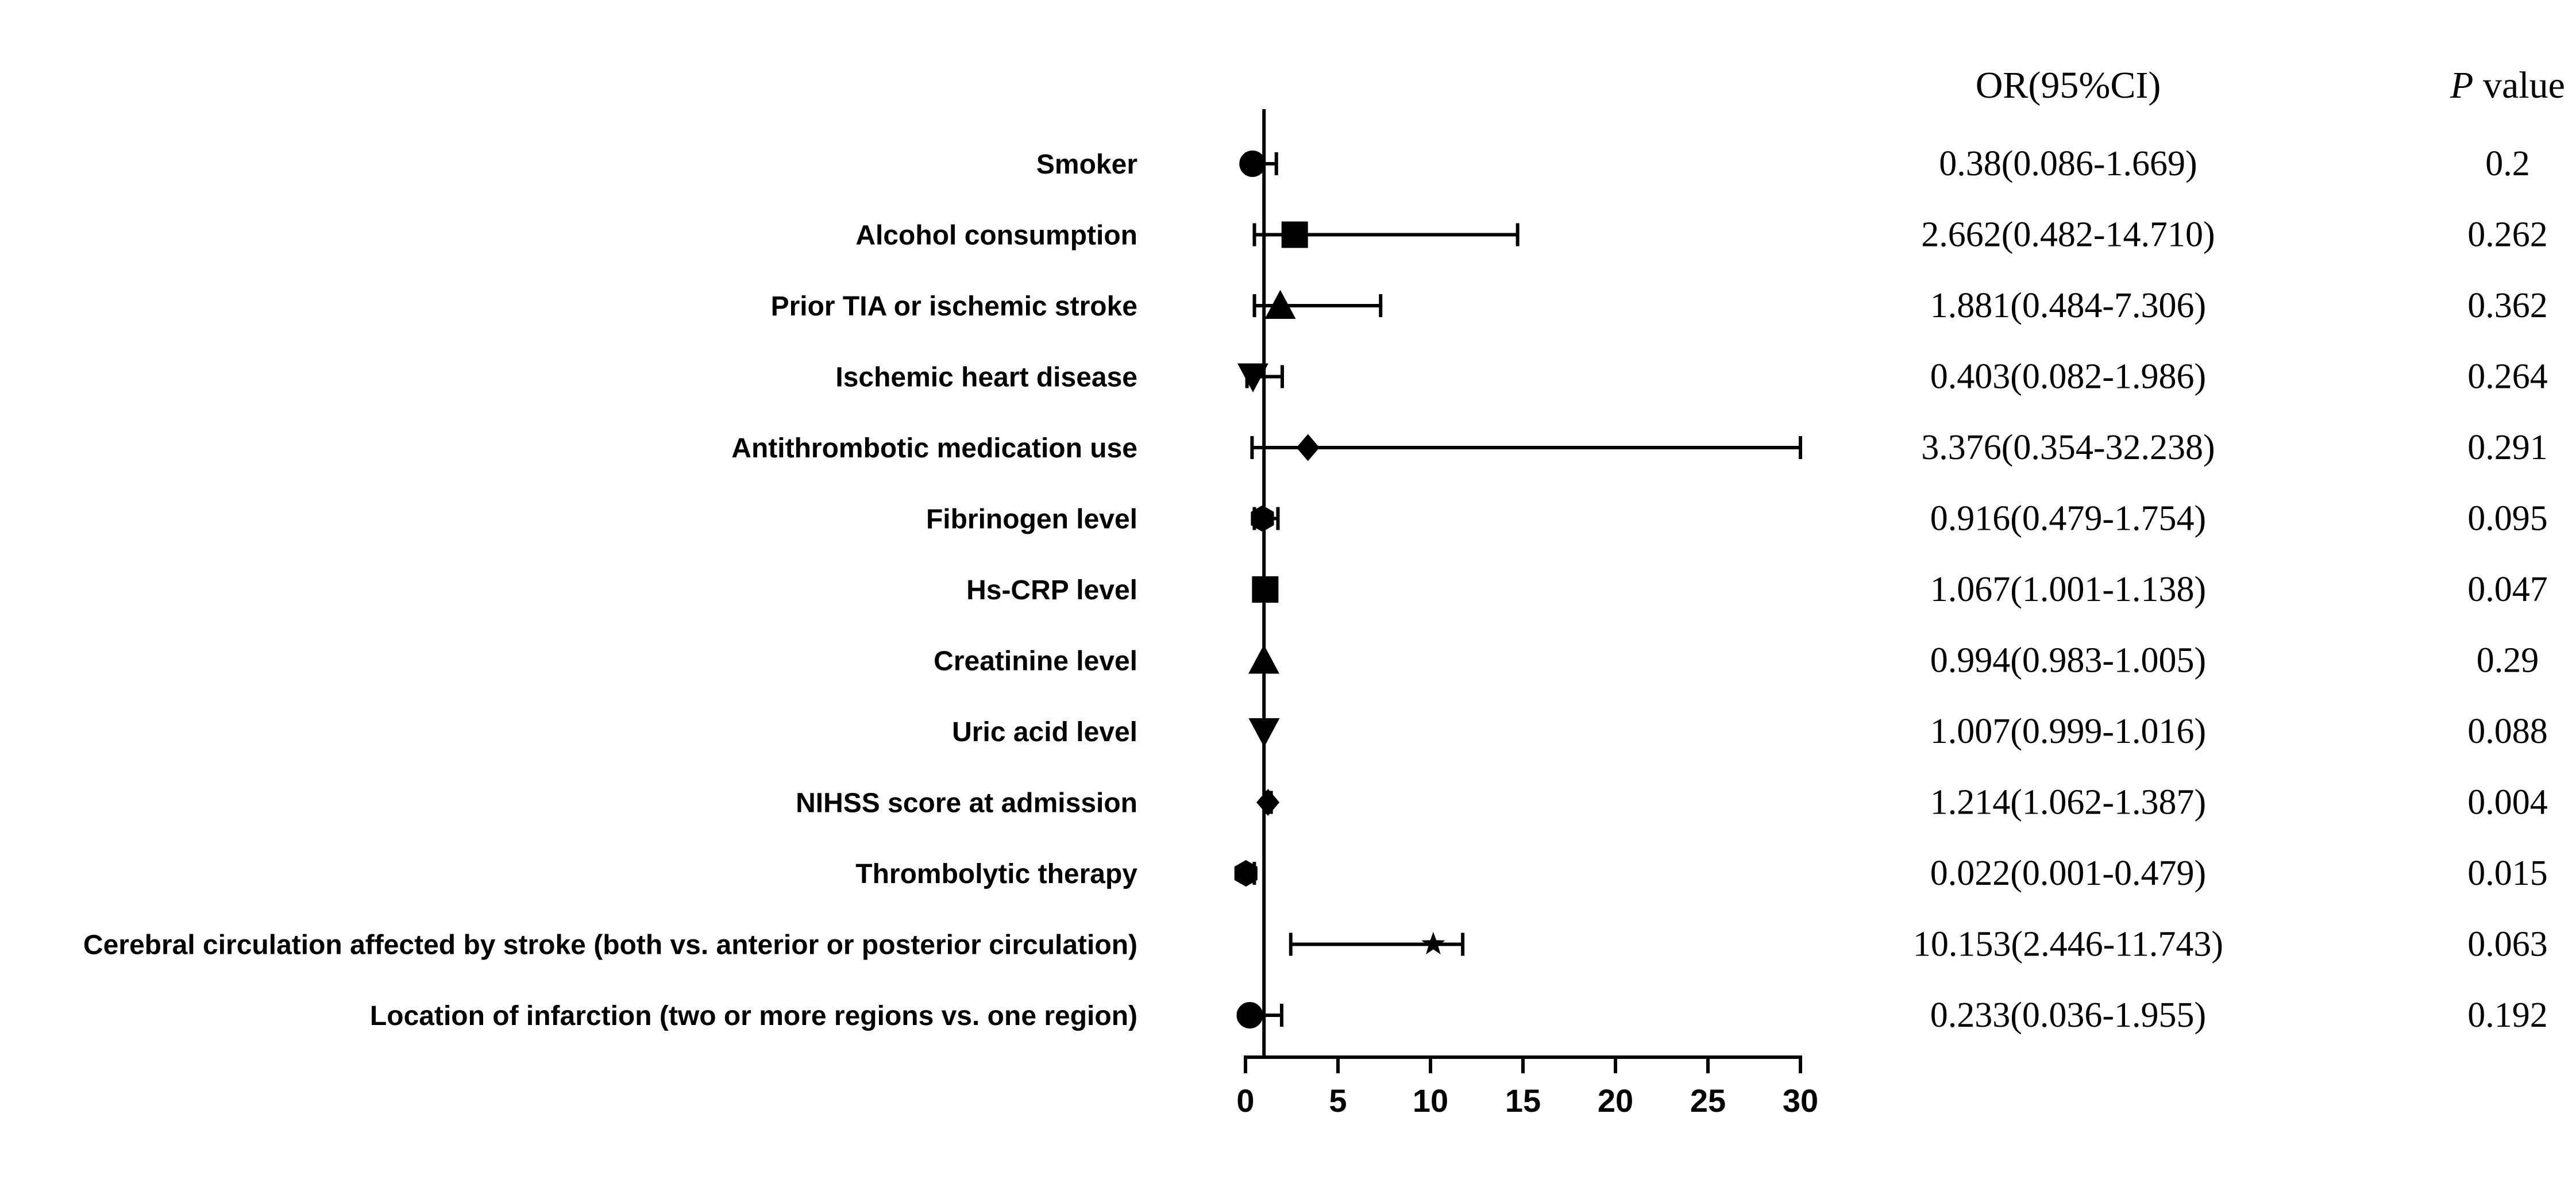 This screenshot has height=1179, width=2576. I want to click on p-header-italic: P, so click(2461, 85).